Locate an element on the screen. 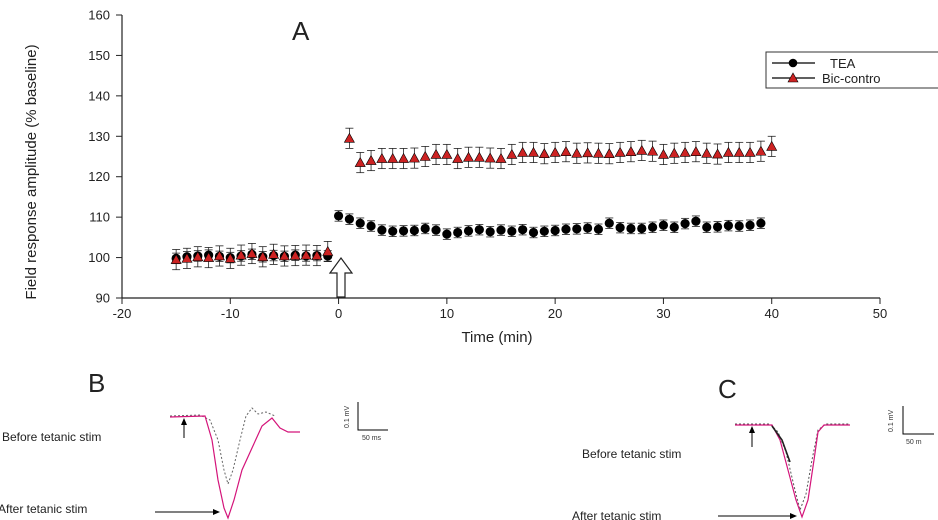 Image resolution: width=938 pixels, height=520 pixels. trace-overlap-c is located at coordinates (781, 444).